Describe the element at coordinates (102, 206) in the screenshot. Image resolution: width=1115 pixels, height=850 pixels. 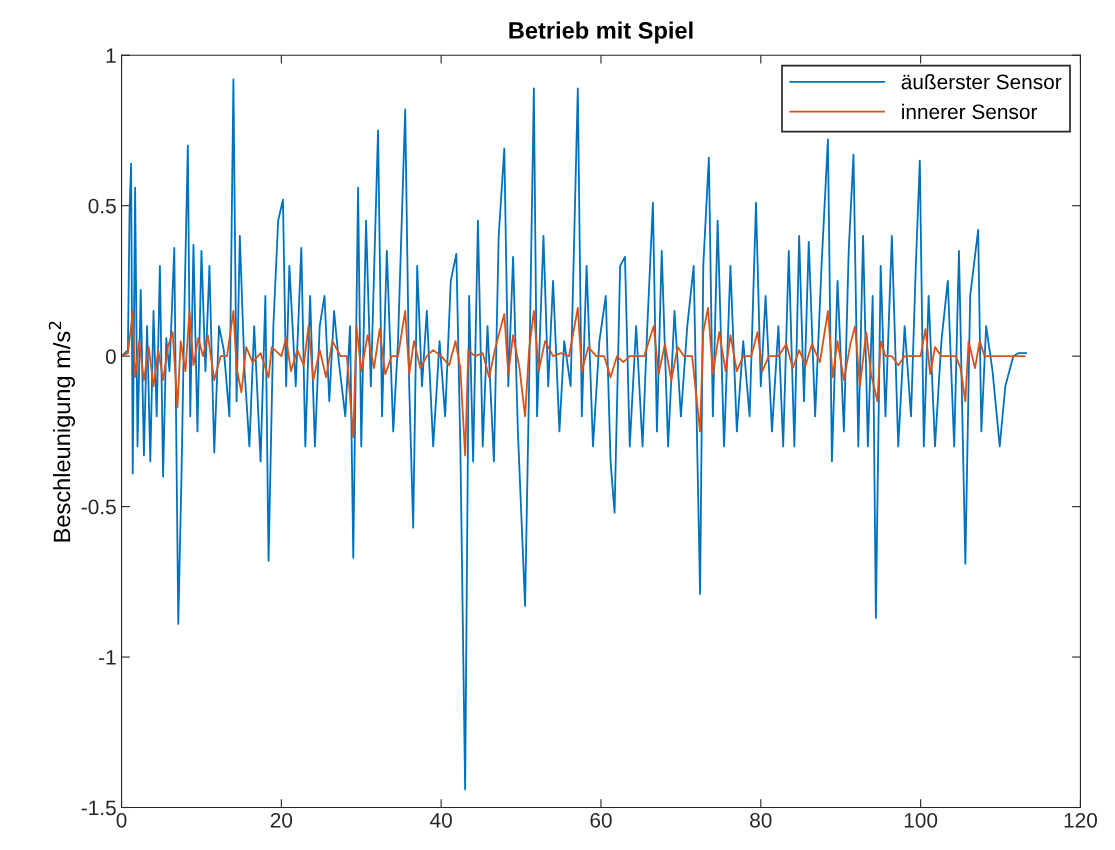
I see `y-tick-label: 0.5` at that location.